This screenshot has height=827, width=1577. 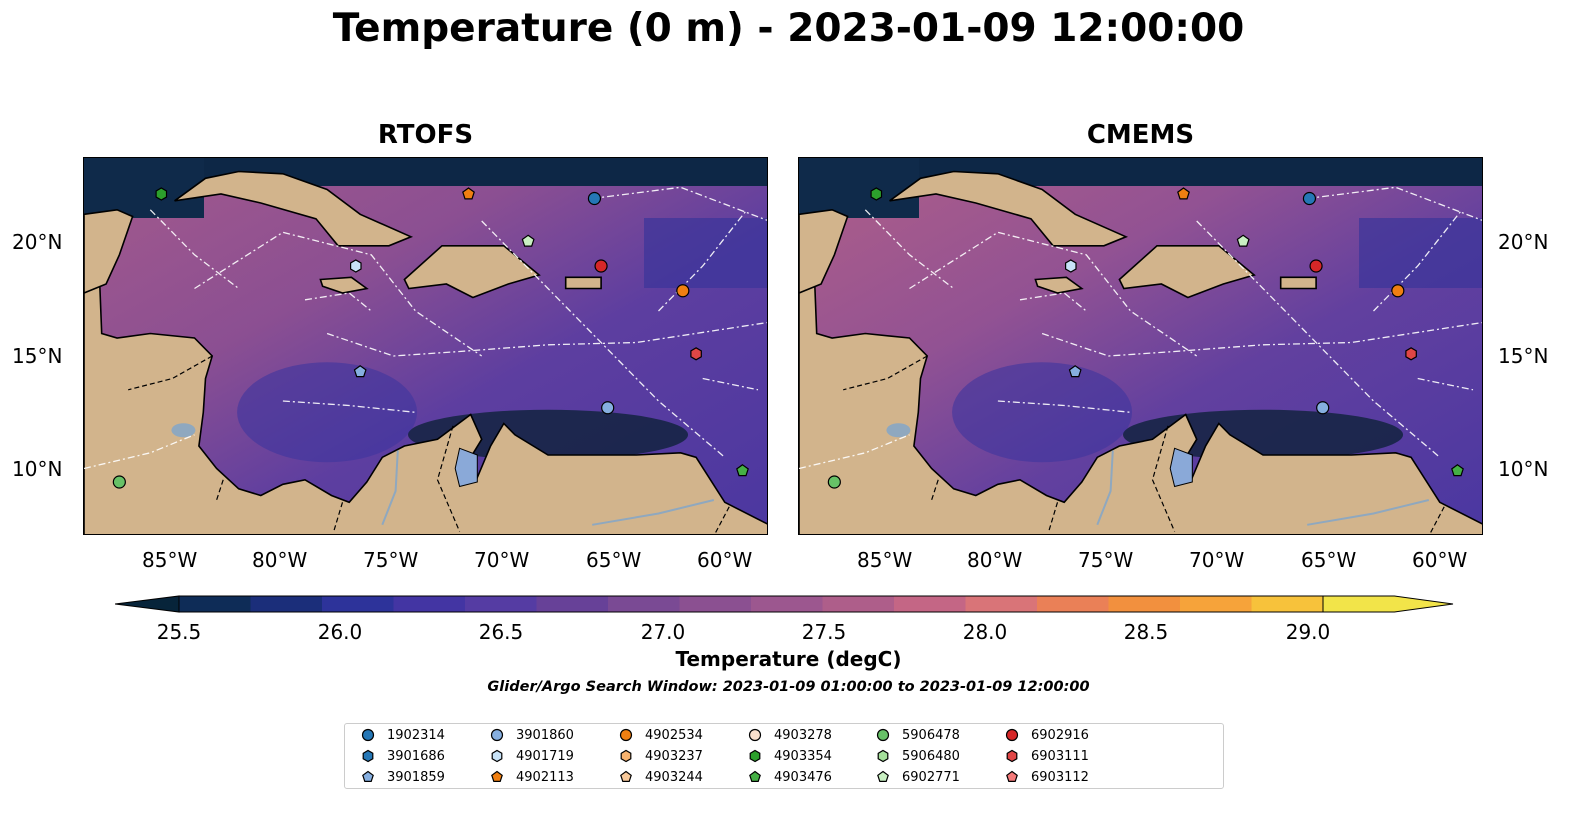 I want to click on legend-item-3901686: 3901686, so click(x=403, y=756).